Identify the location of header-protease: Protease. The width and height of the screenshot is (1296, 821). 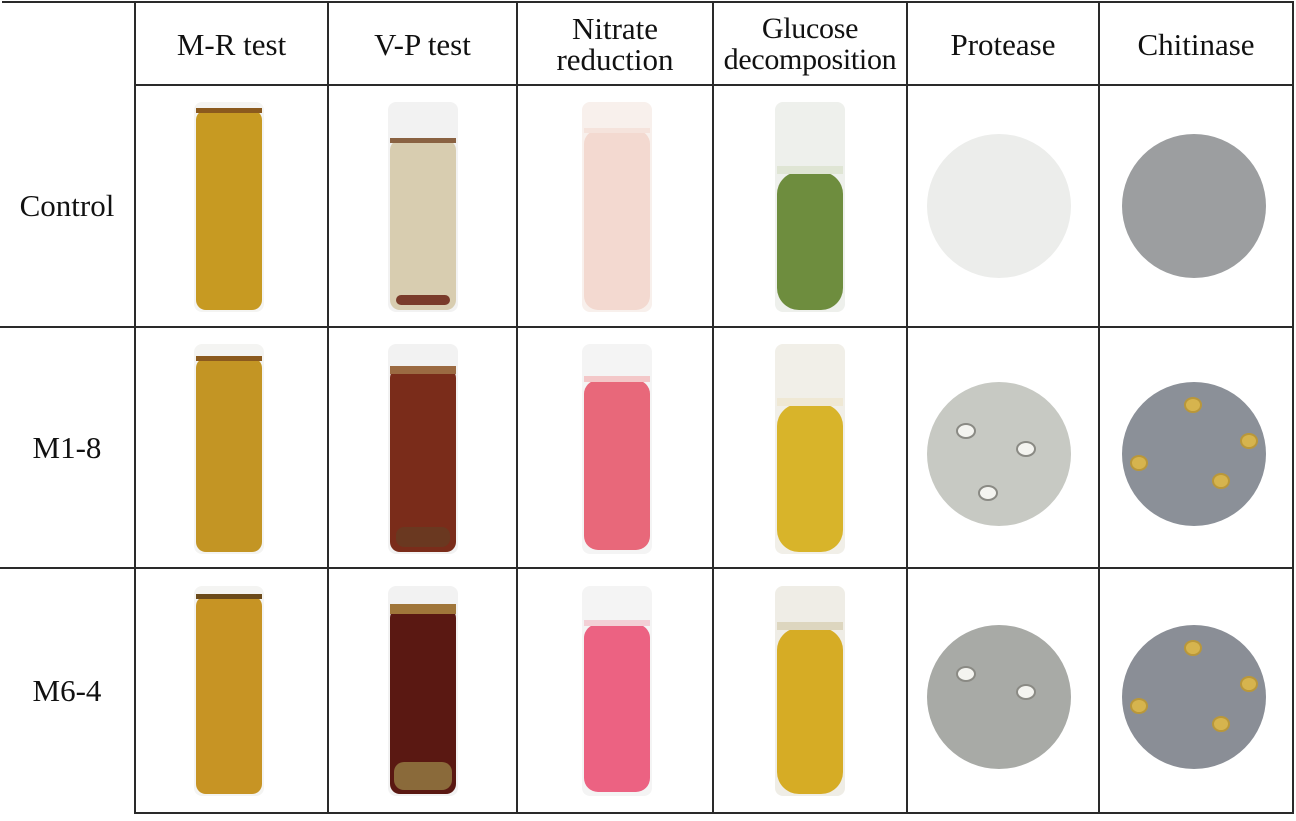
(1003, 44).